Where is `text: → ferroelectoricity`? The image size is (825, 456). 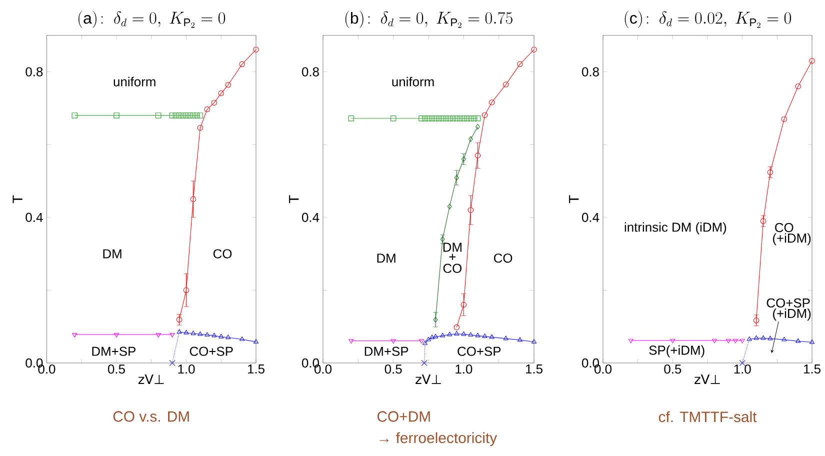
text: → ferroelectoricity is located at coordinates (439, 439).